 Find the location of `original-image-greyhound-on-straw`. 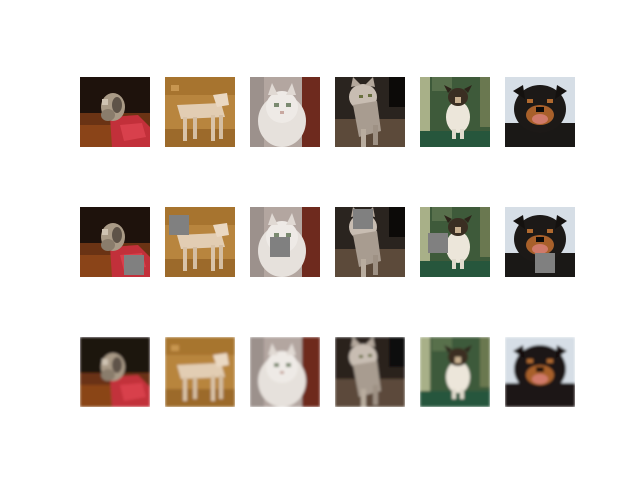

original-image-greyhound-on-straw is located at coordinates (200, 112).